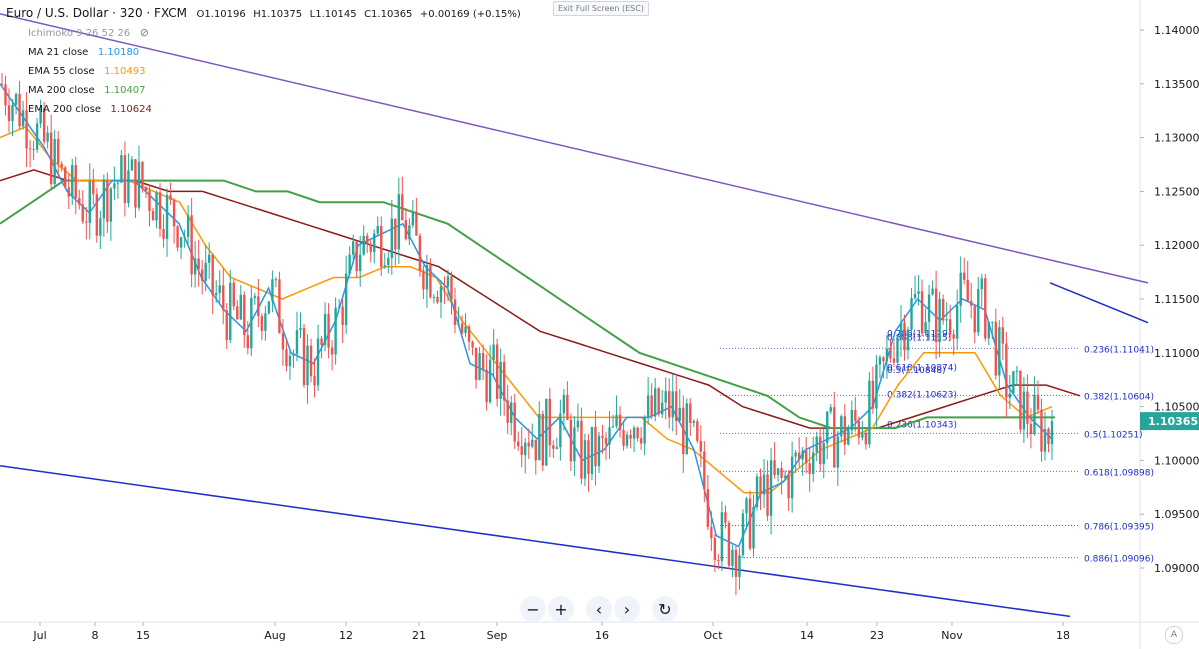 The width and height of the screenshot is (1199, 649). Describe the element at coordinates (1176, 30) in the screenshot. I see `y-tick-label: 1.14000` at that location.